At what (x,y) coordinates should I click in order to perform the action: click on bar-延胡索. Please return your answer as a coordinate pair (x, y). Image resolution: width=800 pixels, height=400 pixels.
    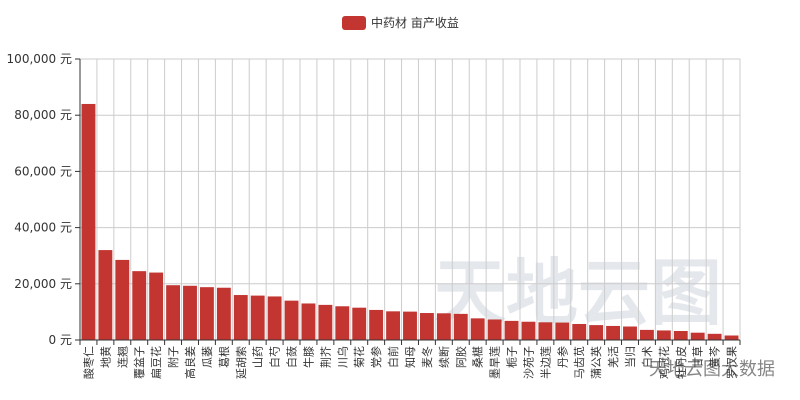
    Looking at the image, I should click on (240, 317).